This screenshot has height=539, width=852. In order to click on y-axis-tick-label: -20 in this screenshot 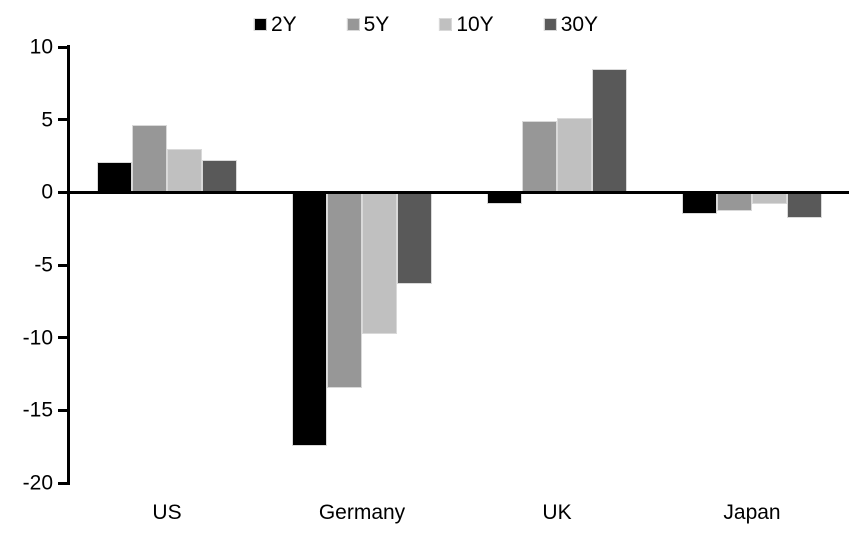, I will do `click(37, 483)`.